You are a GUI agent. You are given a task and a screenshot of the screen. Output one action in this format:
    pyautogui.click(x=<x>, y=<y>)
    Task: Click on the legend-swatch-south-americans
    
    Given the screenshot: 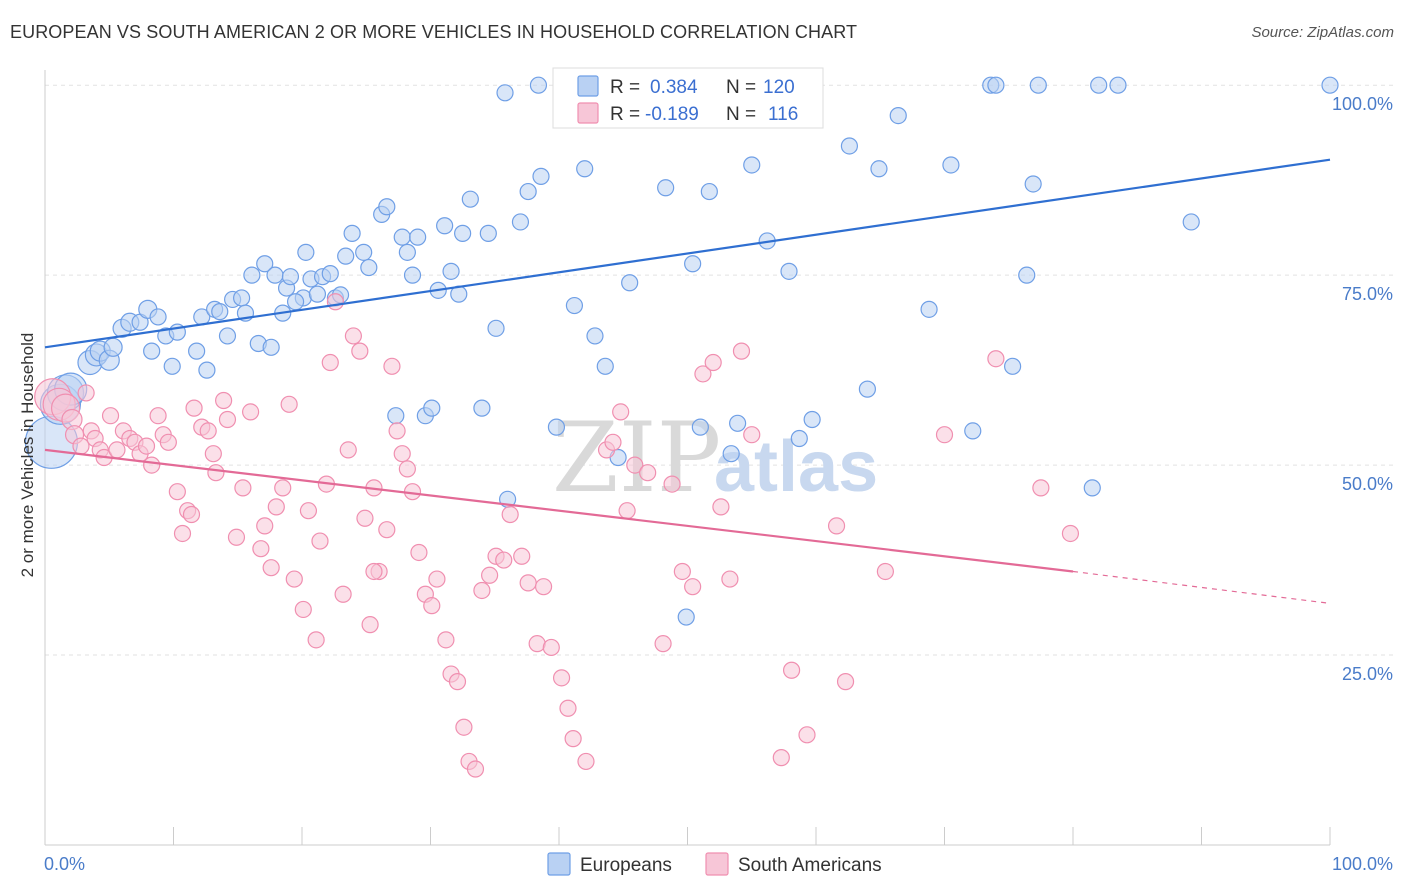 What is the action you would take?
    pyautogui.click(x=717, y=864)
    